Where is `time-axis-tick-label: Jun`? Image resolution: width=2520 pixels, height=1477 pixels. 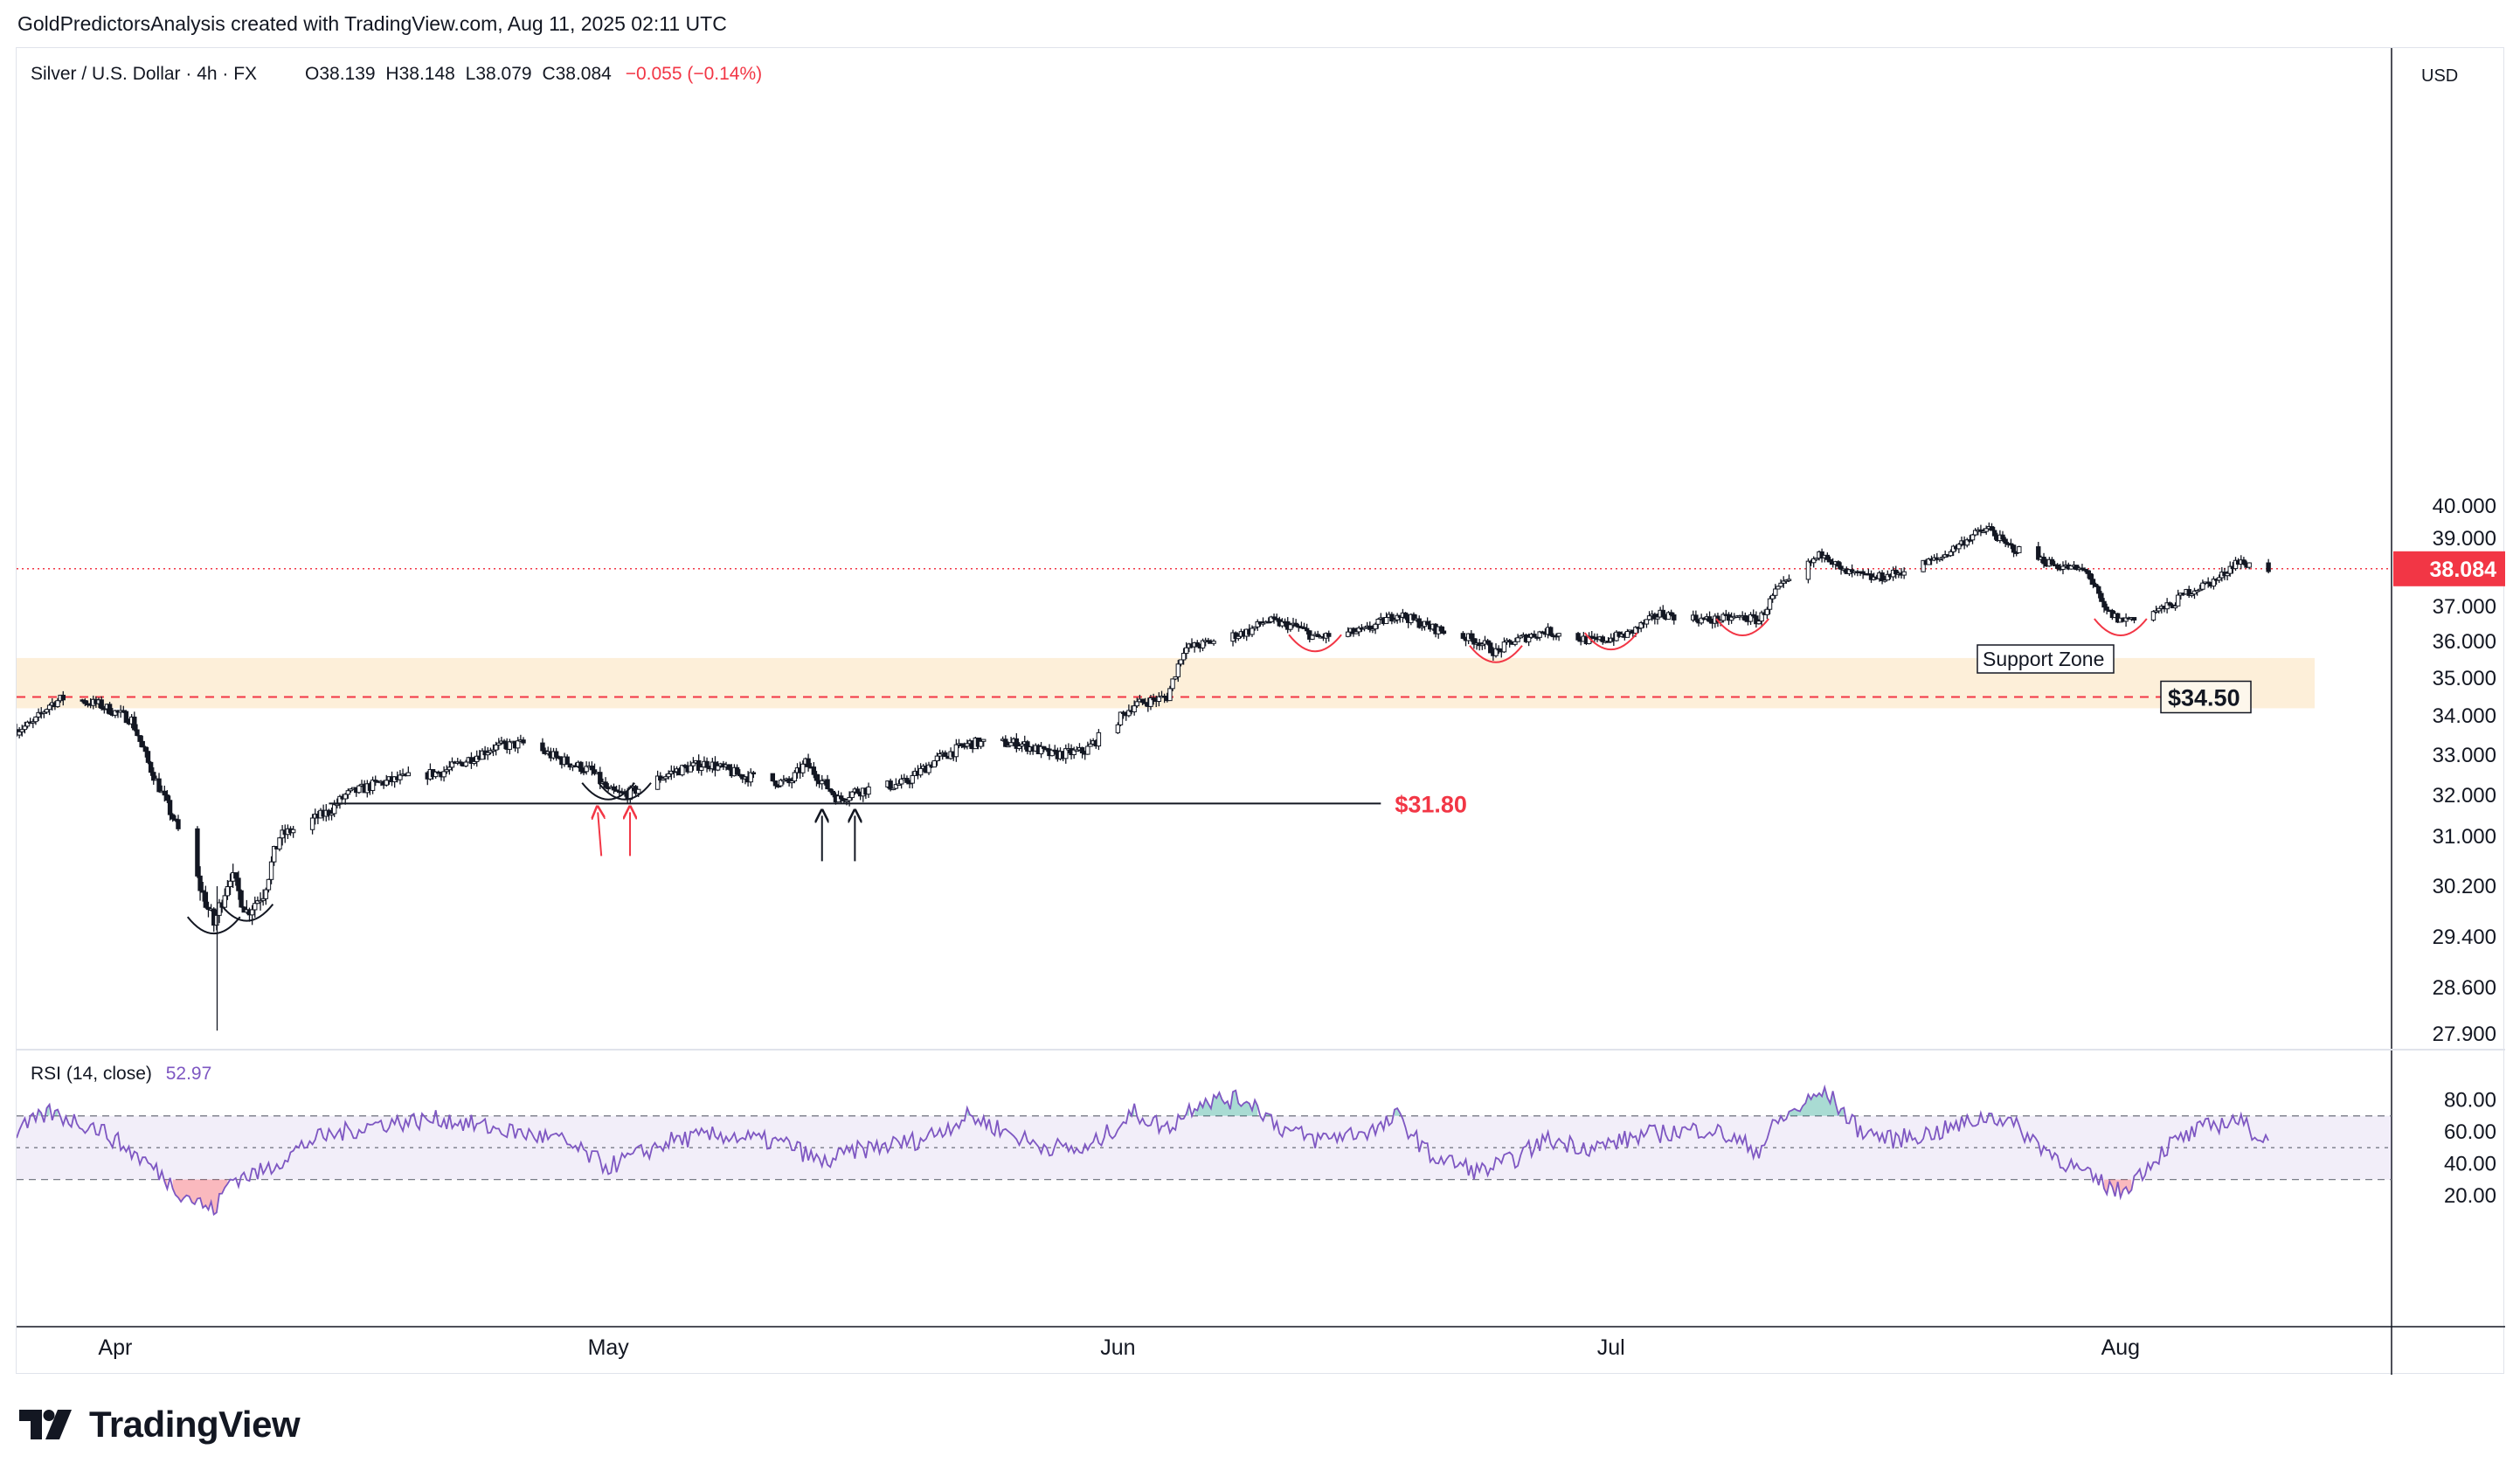 time-axis-tick-label: Jun is located at coordinates (1117, 1347).